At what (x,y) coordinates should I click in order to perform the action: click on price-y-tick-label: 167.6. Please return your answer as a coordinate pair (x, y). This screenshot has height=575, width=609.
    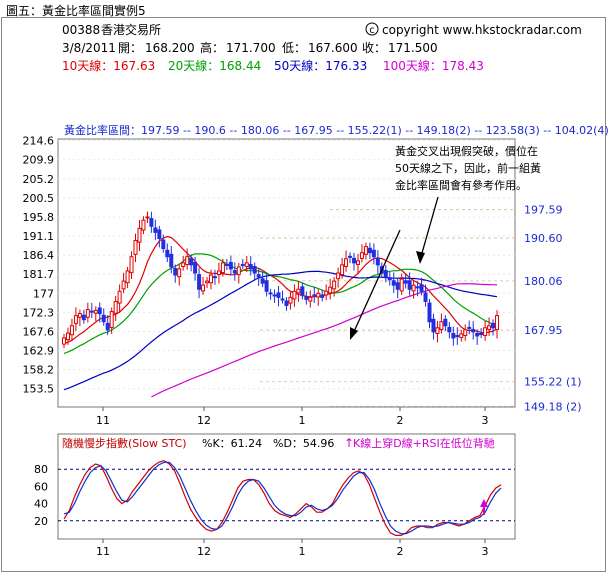
    Looking at the image, I should click on (39, 331).